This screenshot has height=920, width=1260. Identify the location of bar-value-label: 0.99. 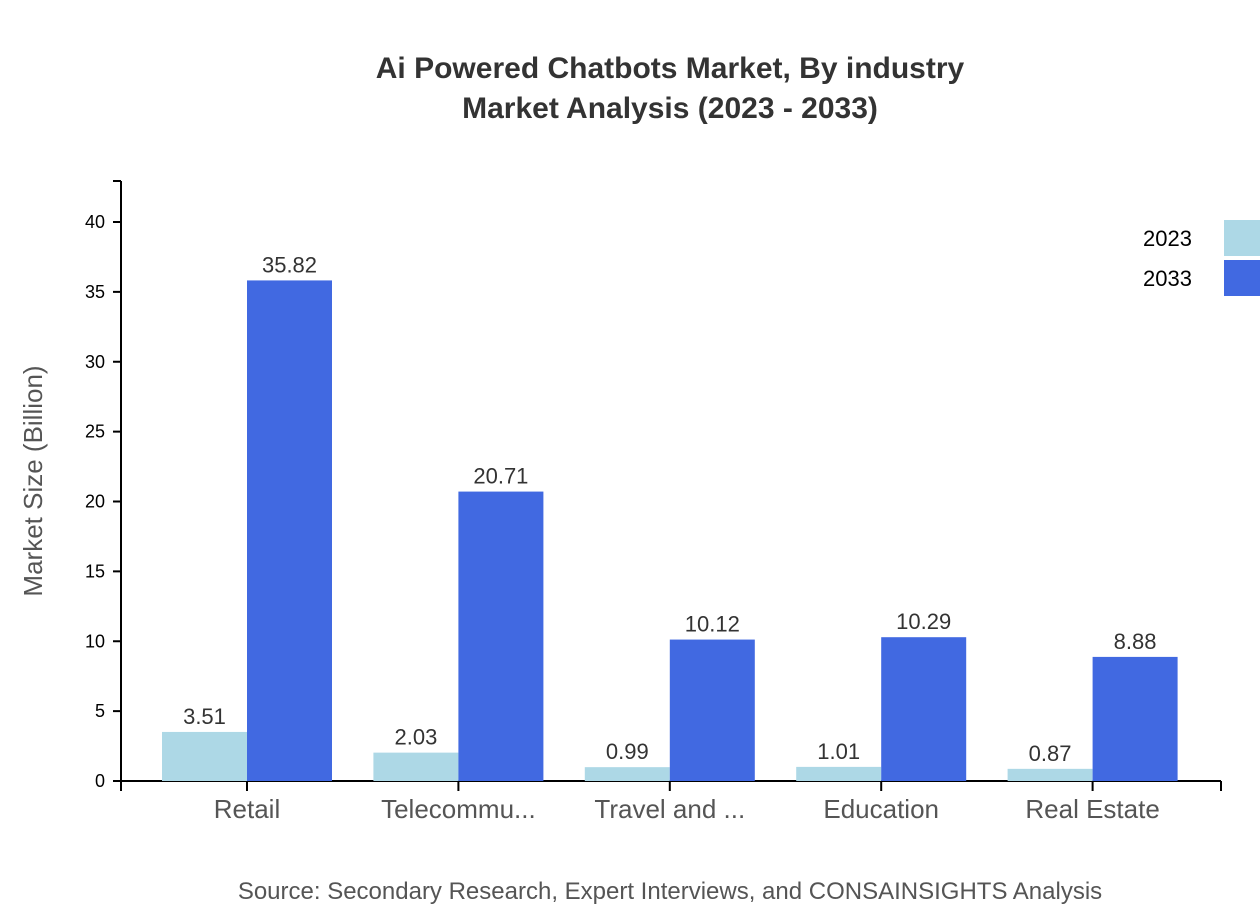
(627, 751).